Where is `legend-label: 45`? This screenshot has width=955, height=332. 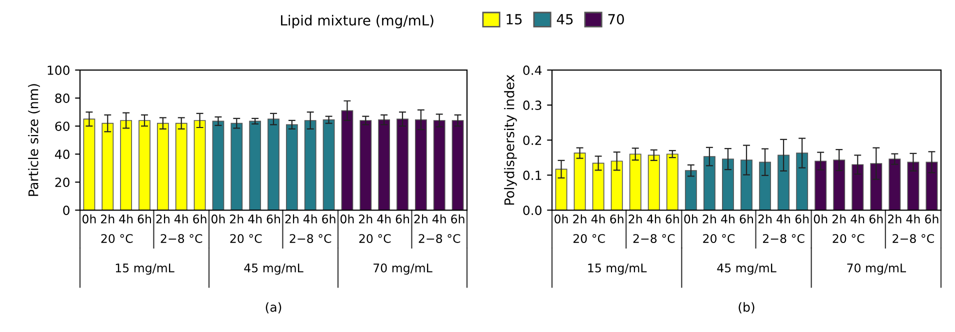 legend-label: 45 is located at coordinates (564, 19).